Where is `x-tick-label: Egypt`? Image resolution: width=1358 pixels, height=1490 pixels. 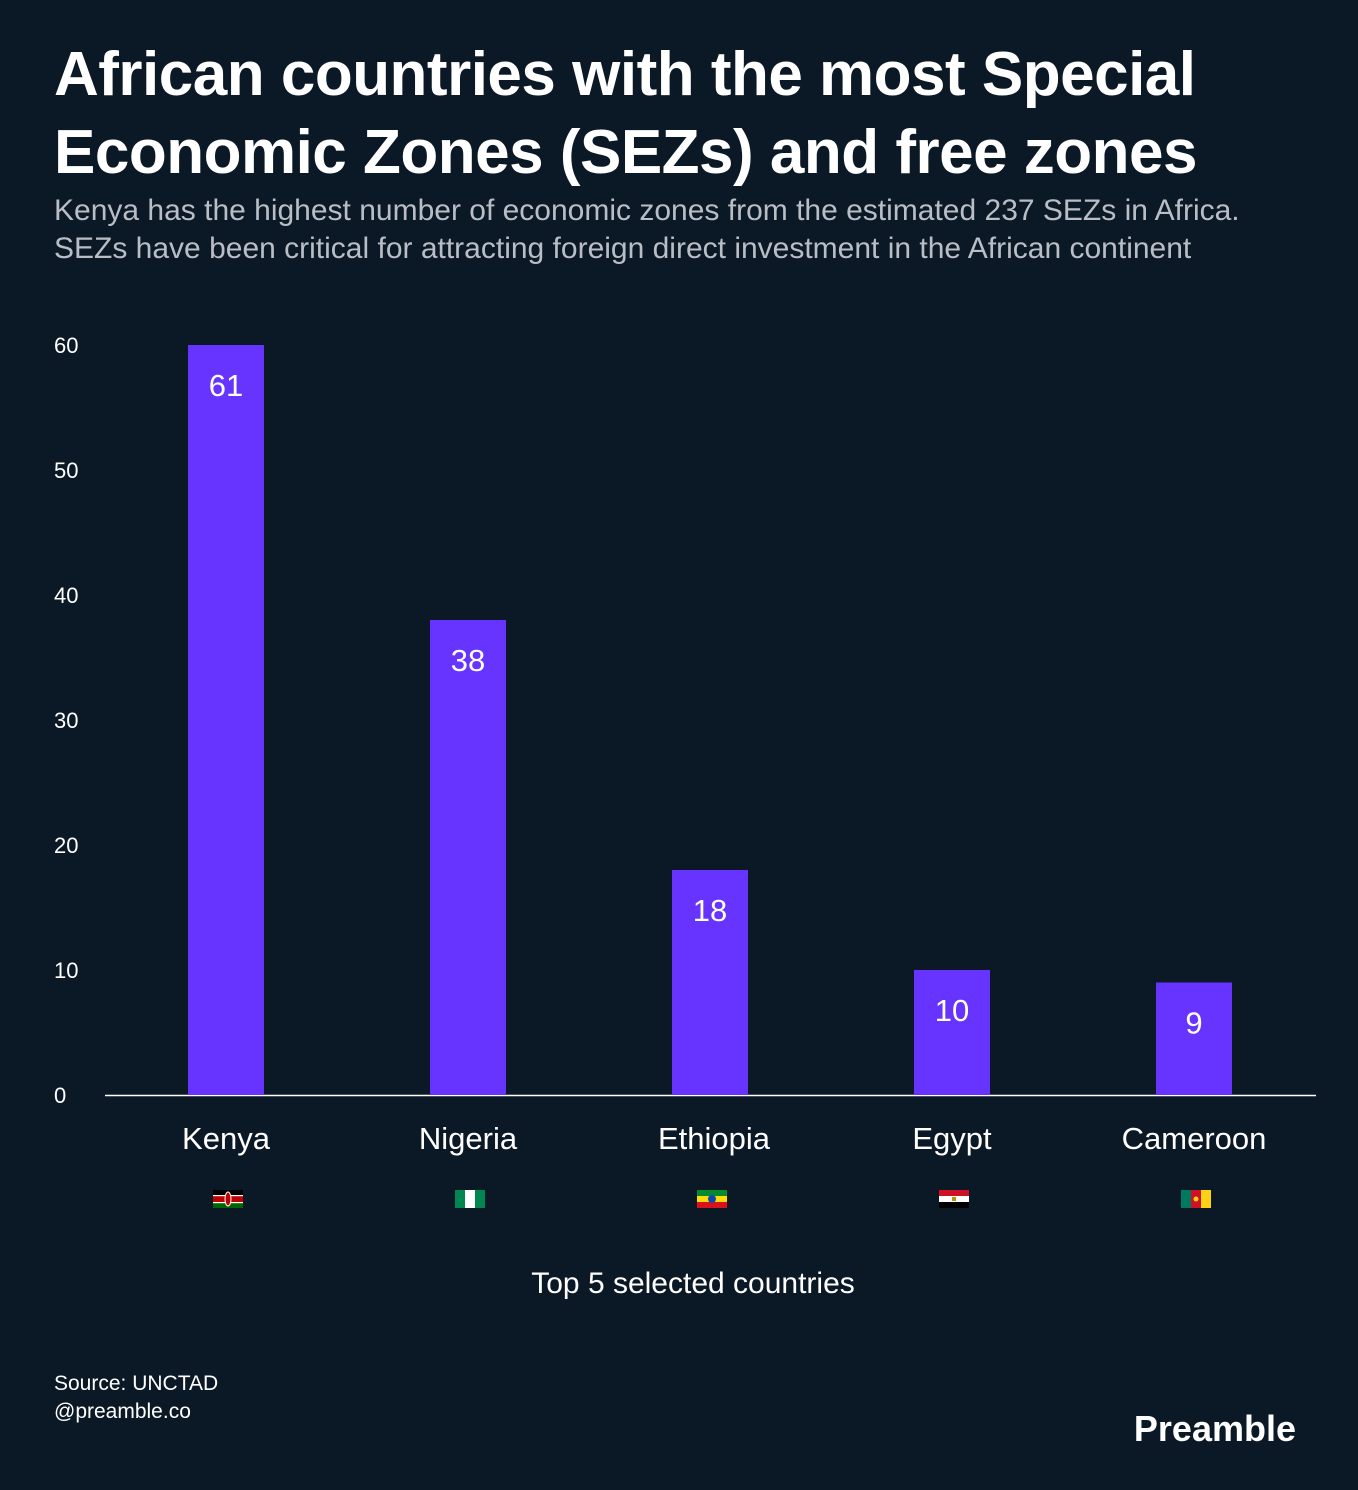
x-tick-label: Egypt is located at coordinates (952, 1138).